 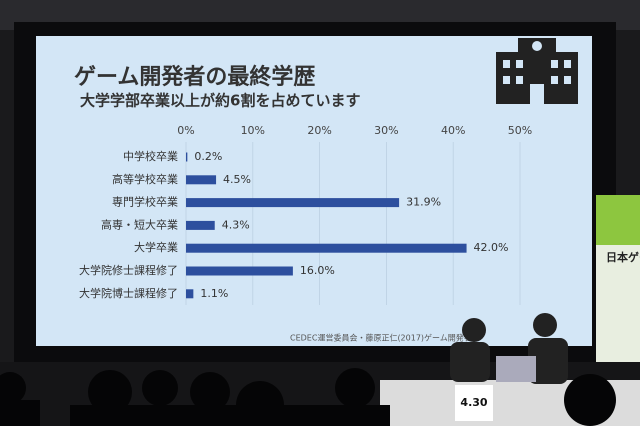 I want to click on desk-sign, so click(x=474, y=403).